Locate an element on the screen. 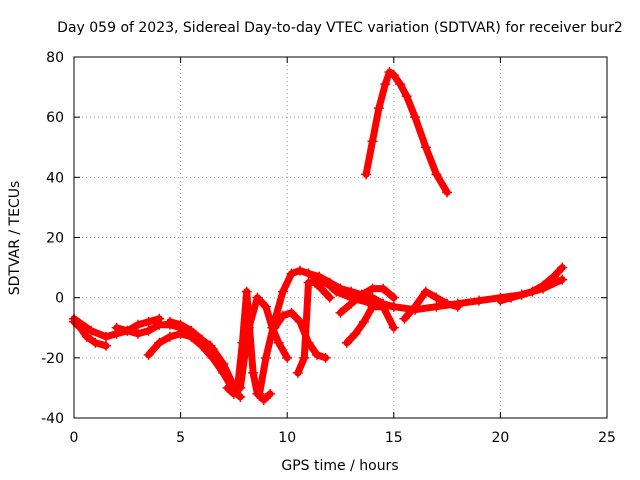 The width and height of the screenshot is (640, 480). x-tick-label: 10 is located at coordinates (287, 438).